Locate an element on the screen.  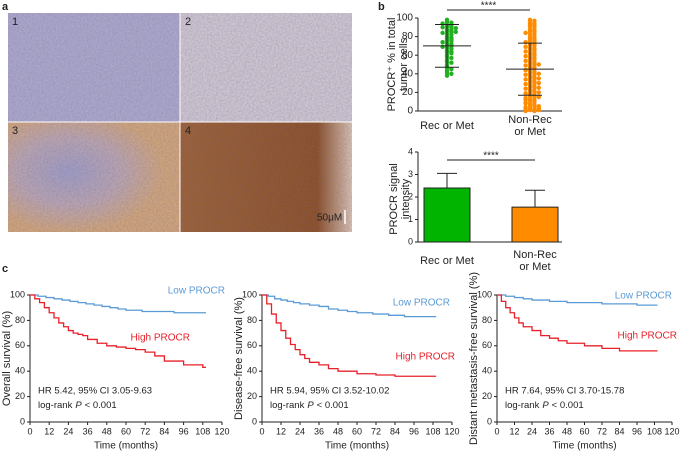
y-tick-label: 4 is located at coordinates (410, 151).